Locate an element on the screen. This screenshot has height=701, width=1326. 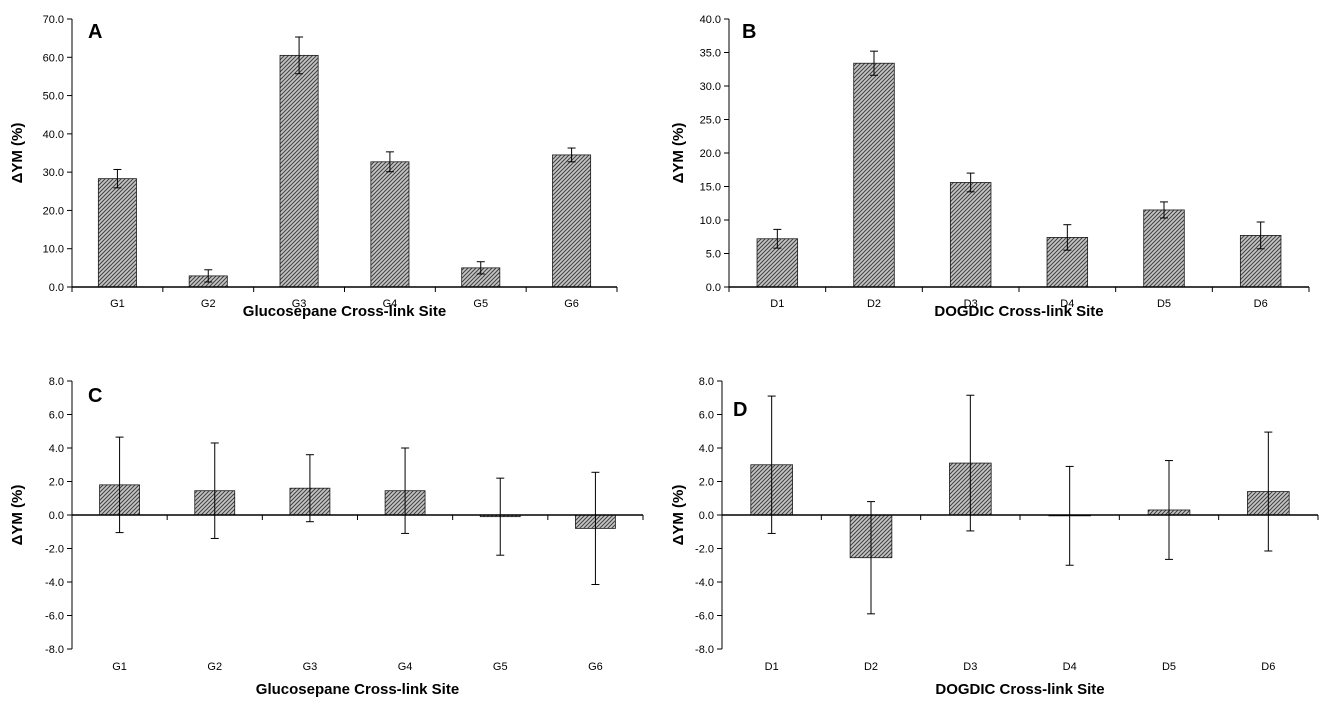
bar-g6 is located at coordinates (572, 221).